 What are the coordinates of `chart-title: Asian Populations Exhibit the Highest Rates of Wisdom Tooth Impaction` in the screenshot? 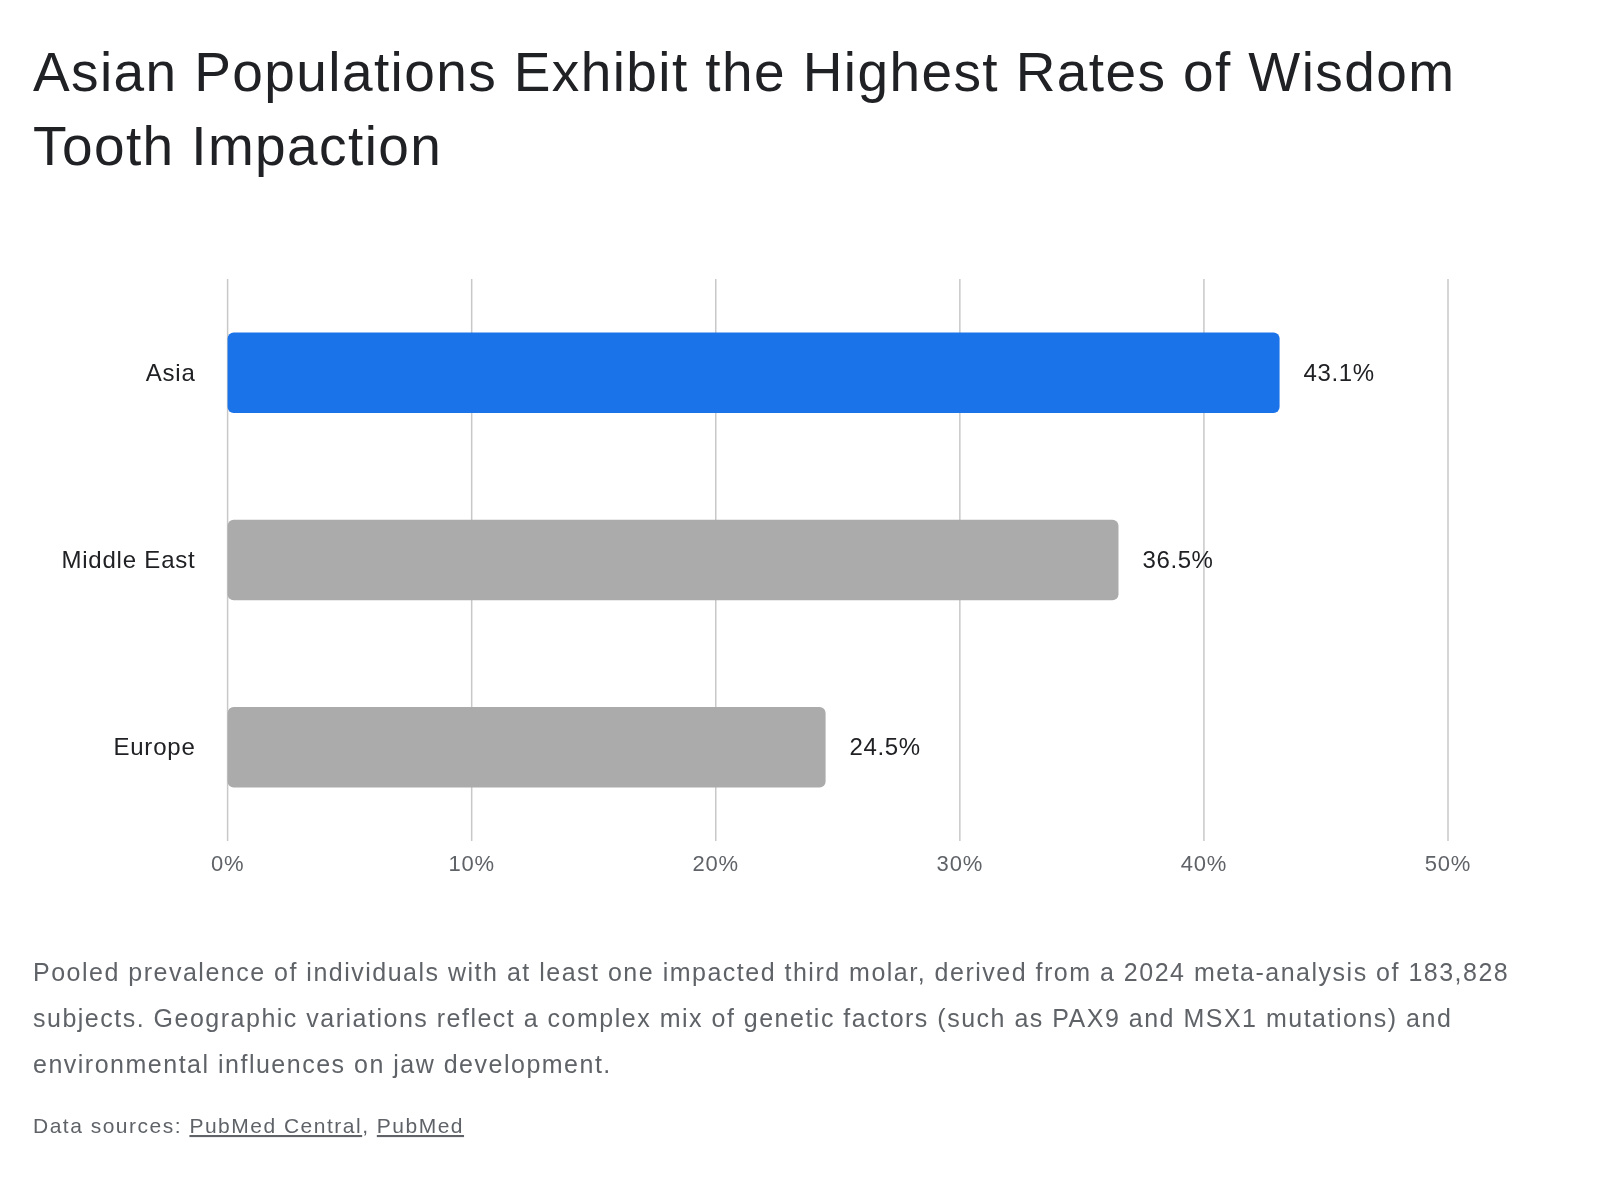 It's located at (744, 109).